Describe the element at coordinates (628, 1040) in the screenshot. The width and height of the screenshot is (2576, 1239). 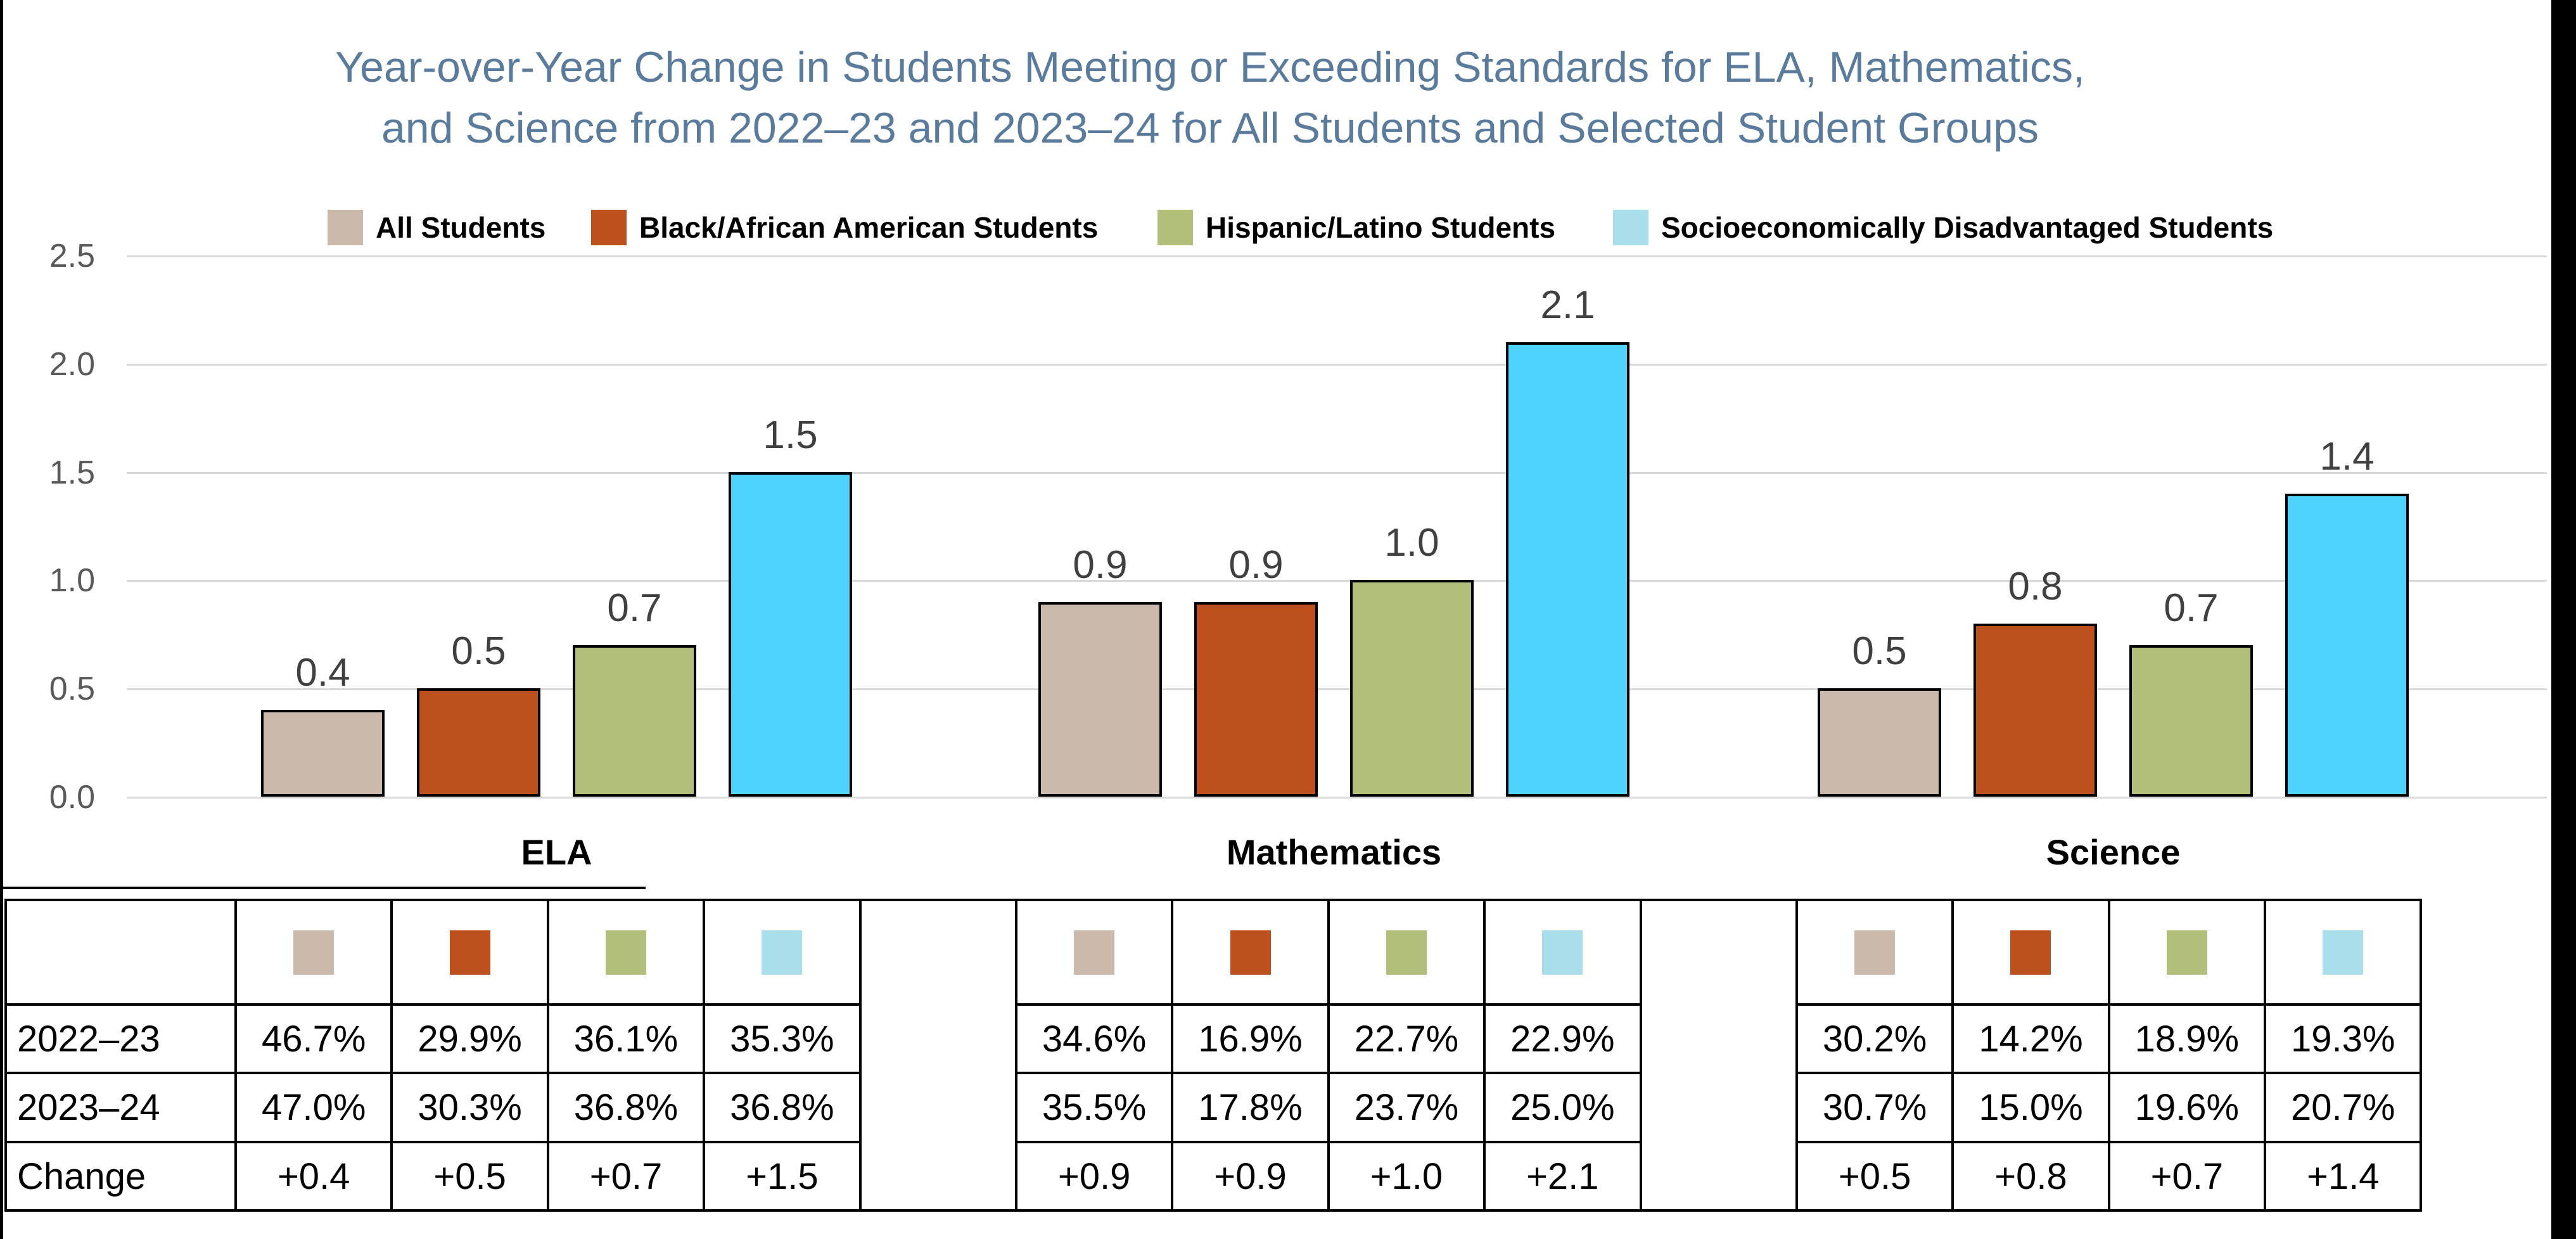
I see `table-value-cell: 36.1%` at that location.